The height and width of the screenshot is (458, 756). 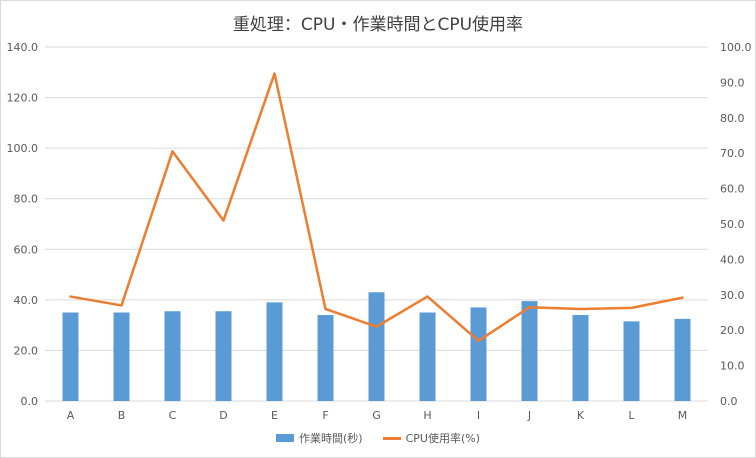 What do you see at coordinates (122, 415) in the screenshot?
I see `x-tick-label: B` at bounding box center [122, 415].